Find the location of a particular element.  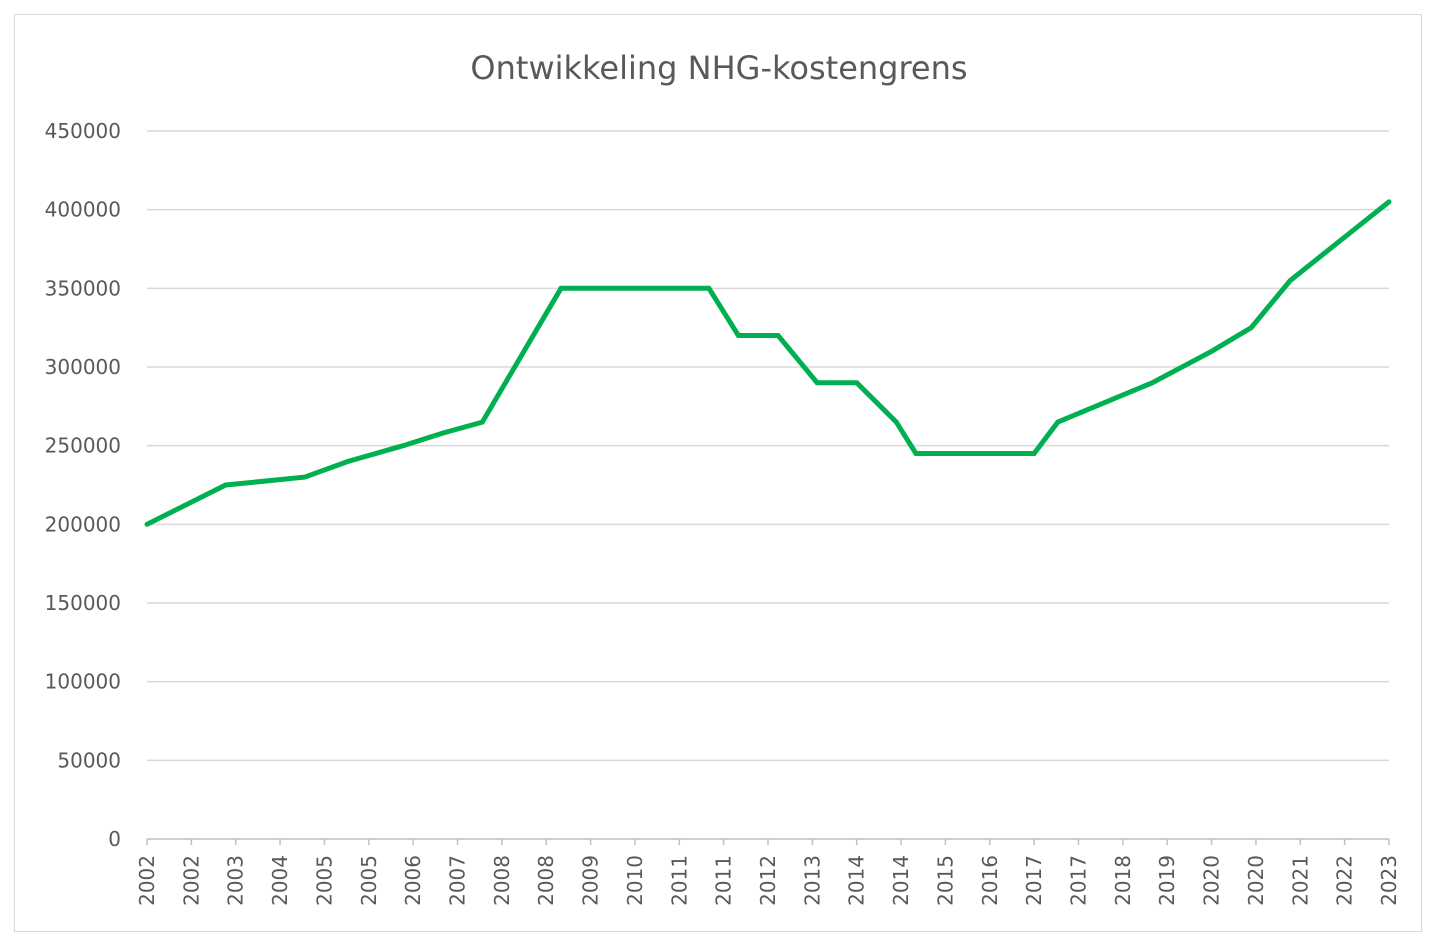

x-tick-label: 2006 is located at coordinates (413, 880).